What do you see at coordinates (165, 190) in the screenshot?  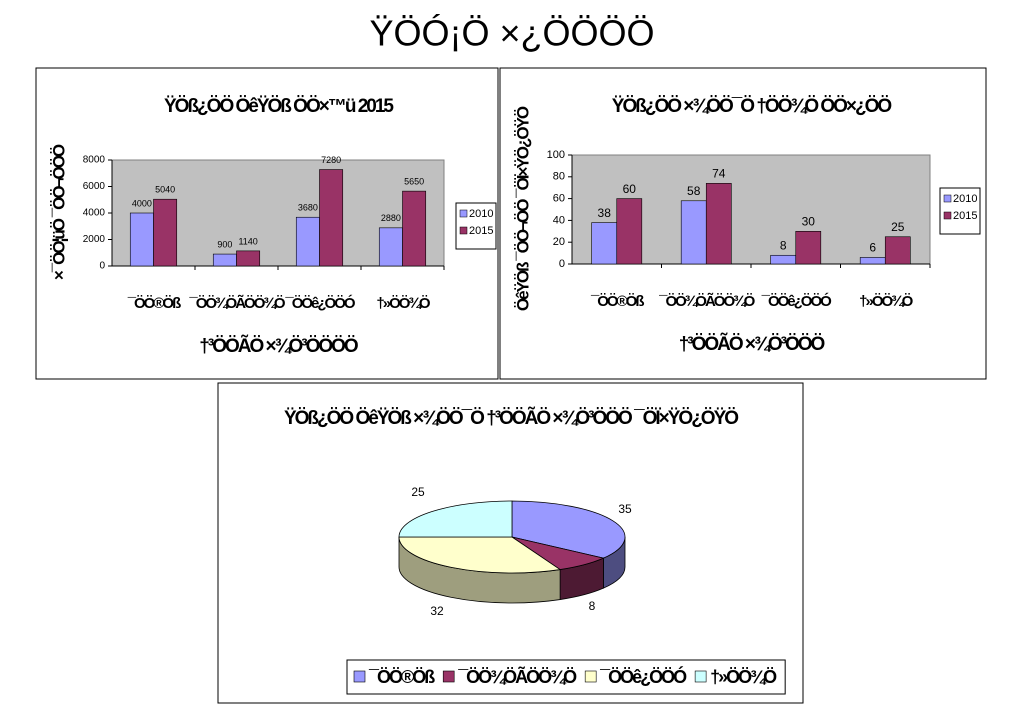 I see `data-label: 5040` at bounding box center [165, 190].